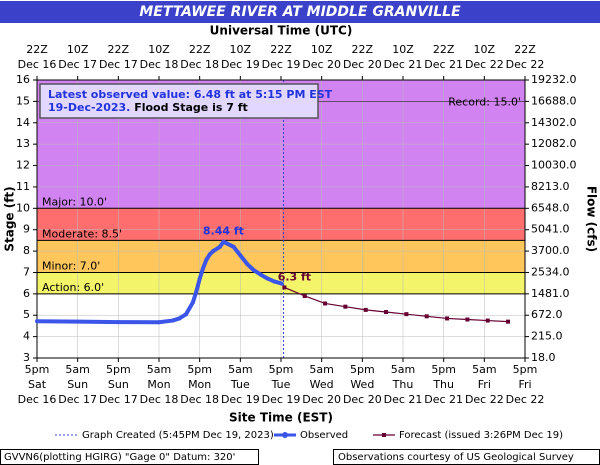  I want to click on y2-tick-label: 19232.0, so click(554, 79).